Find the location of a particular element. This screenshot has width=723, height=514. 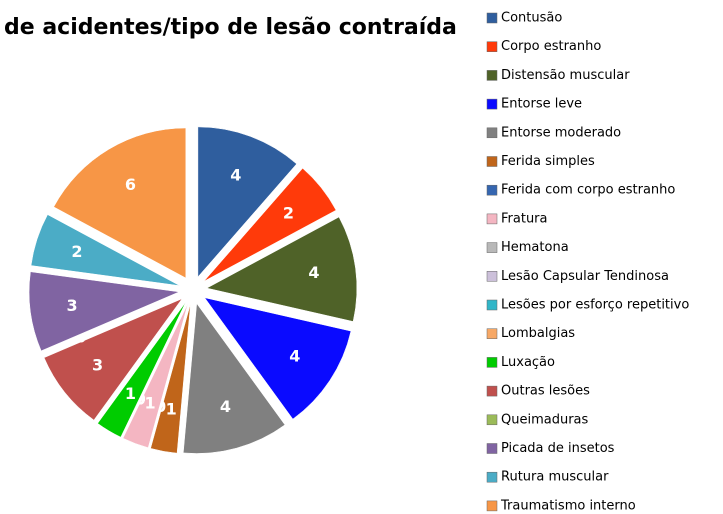

legend-label: Contusão is located at coordinates (531, 18).